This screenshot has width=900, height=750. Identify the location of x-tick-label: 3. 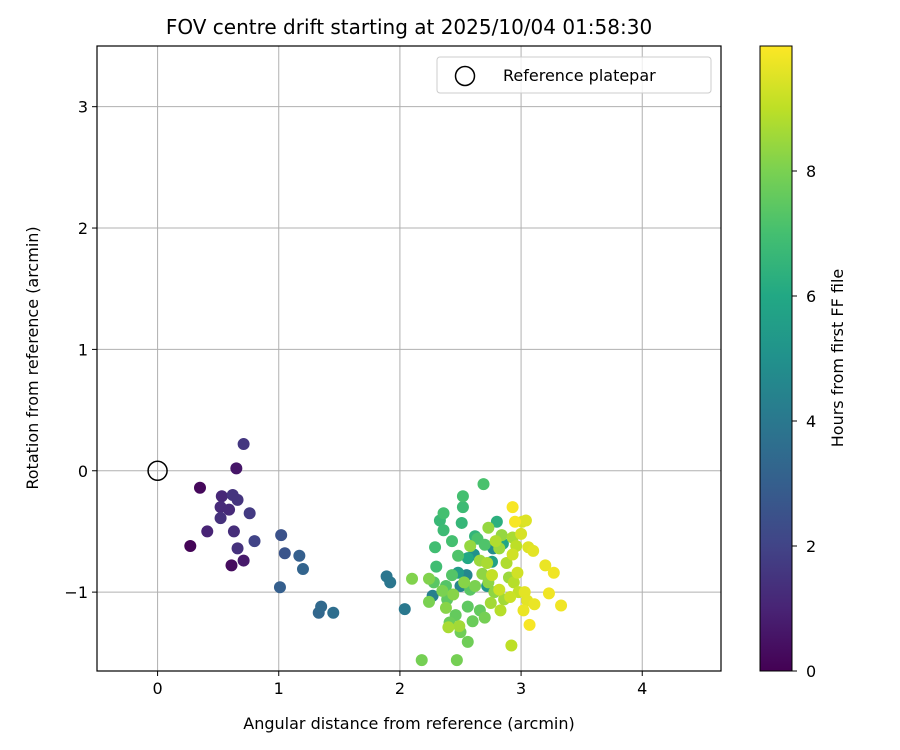
(521, 688).